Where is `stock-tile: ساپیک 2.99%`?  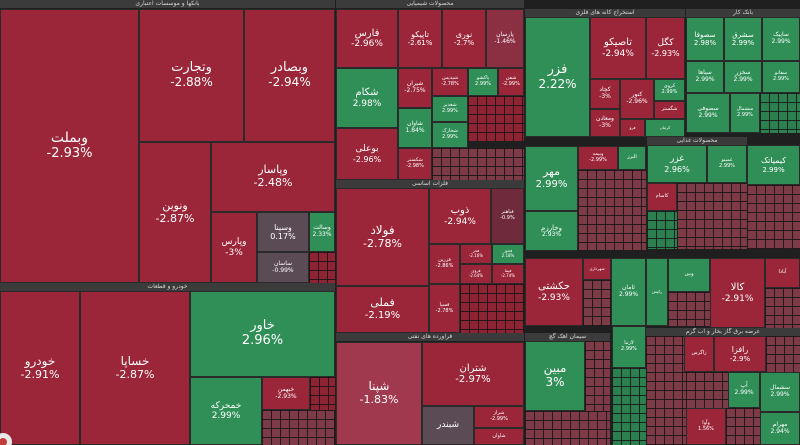 stock-tile: ساپیک 2.99% is located at coordinates (781, 39).